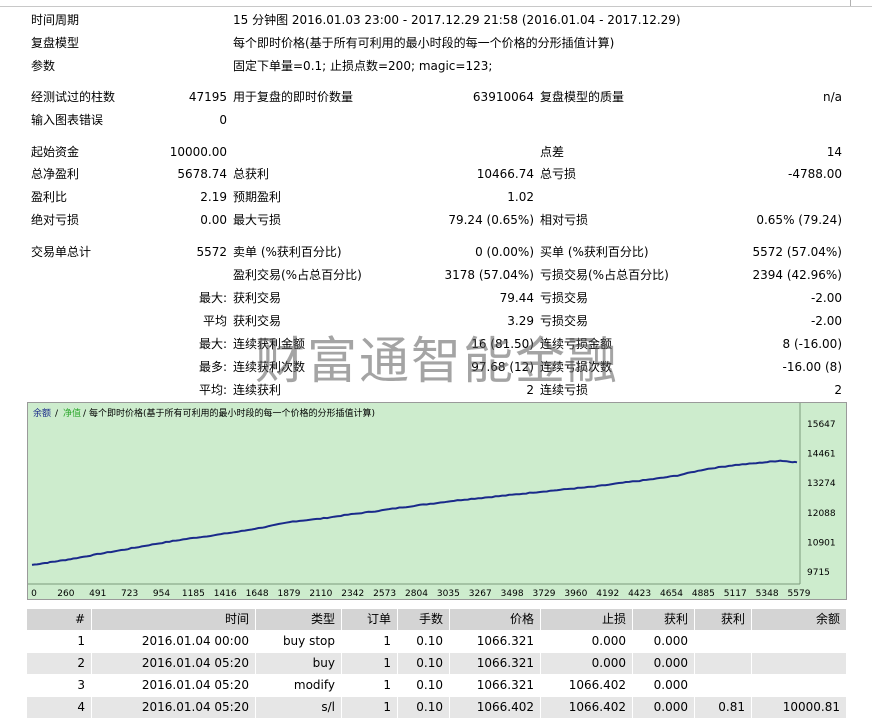 Image resolution: width=872 pixels, height=719 pixels. What do you see at coordinates (821, 543) in the screenshot?
I see `y-tick-label: 10901` at bounding box center [821, 543].